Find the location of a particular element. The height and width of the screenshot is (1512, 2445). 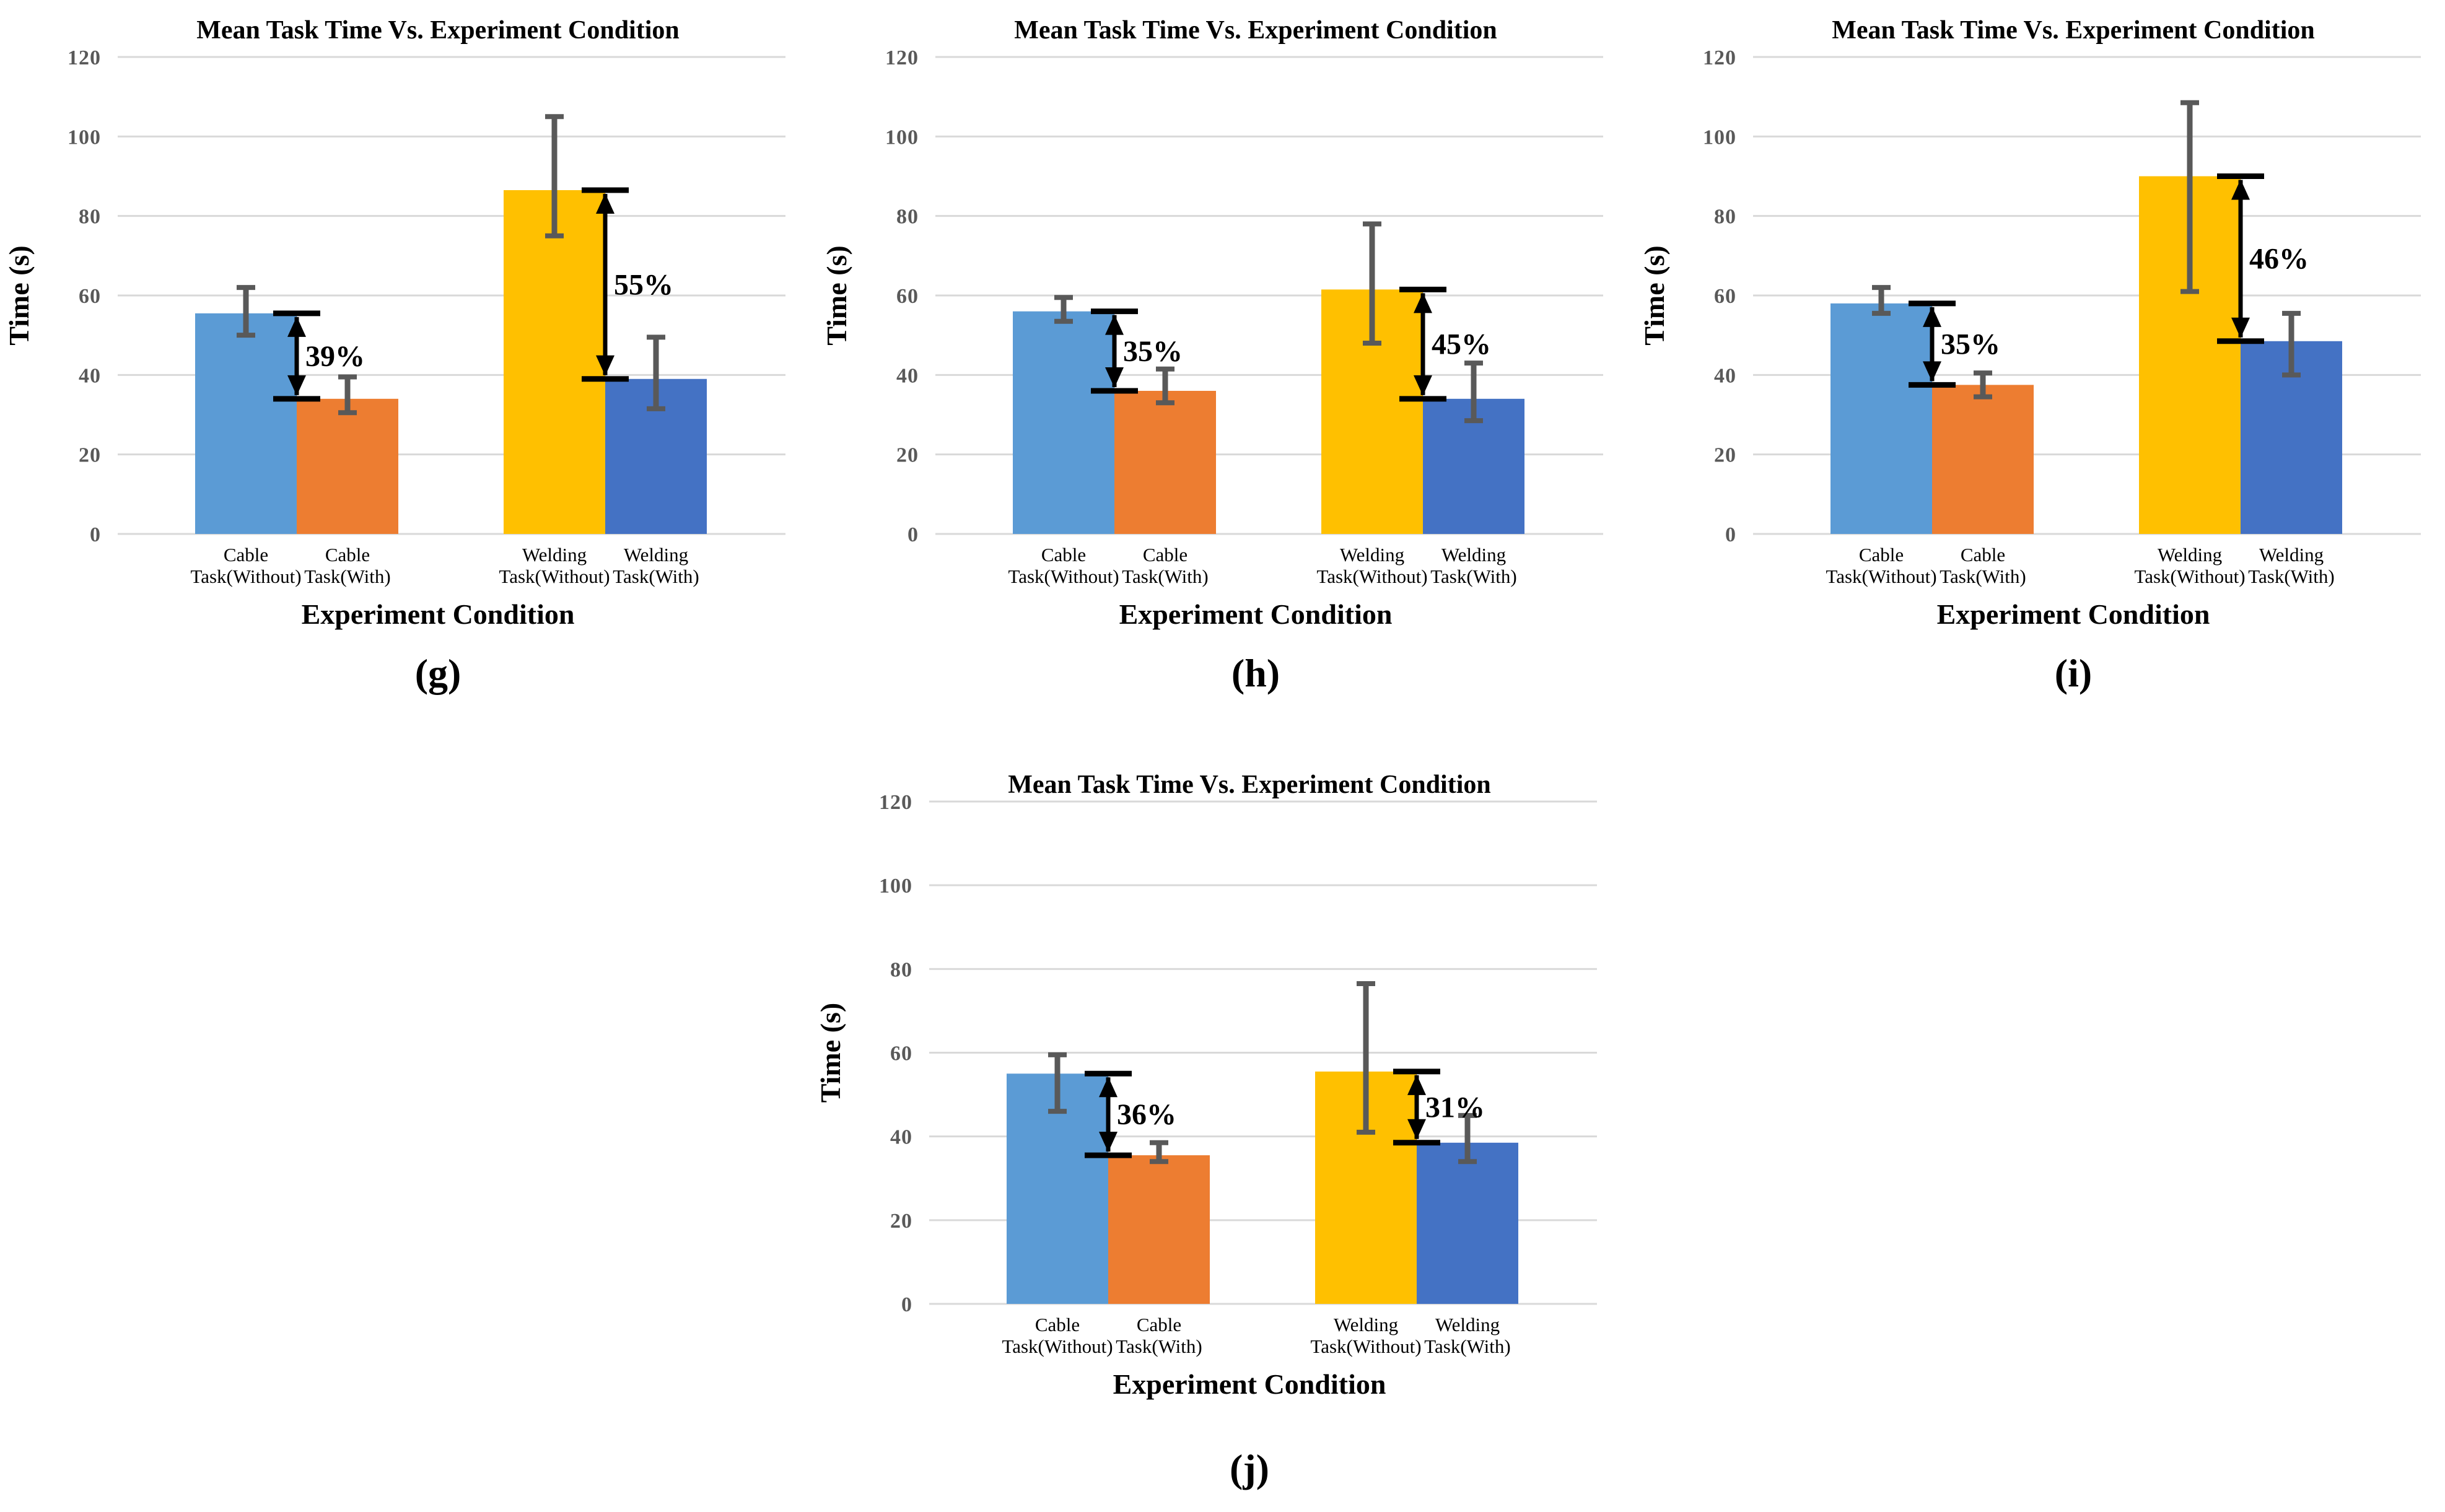

bar-welding-task-with is located at coordinates (1468, 1223).